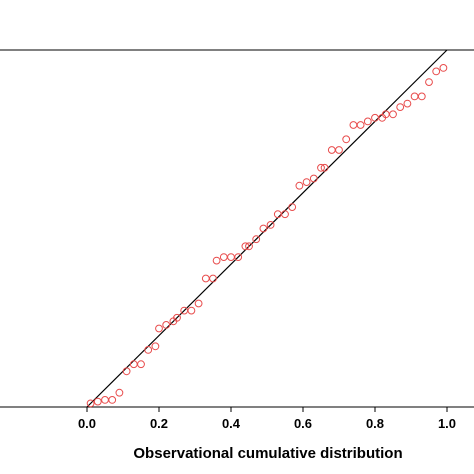 The image size is (474, 474). What do you see at coordinates (267, 419) in the screenshot?
I see `x-ticks: 0.0 0.2 0.4 0.6 0.8 1.0` at bounding box center [267, 419].